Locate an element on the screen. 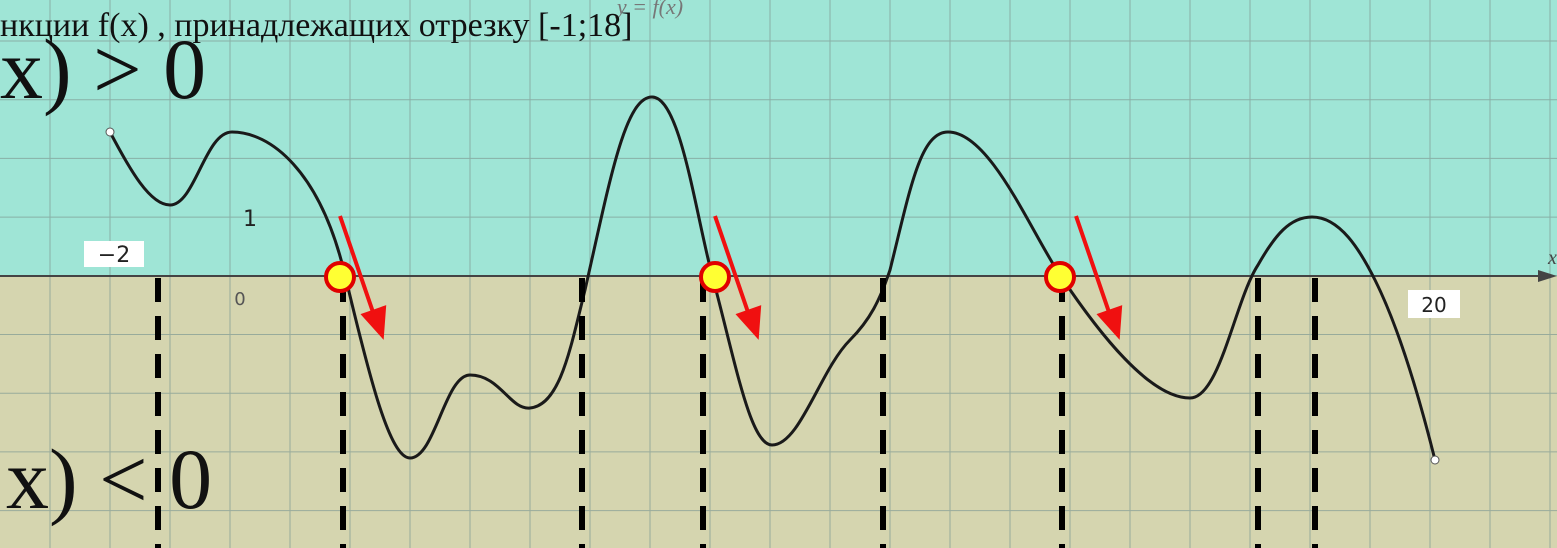 Image resolution: width=1557 pixels, height=548 pixels. region-label: x) < 0 is located at coordinates (109, 479).